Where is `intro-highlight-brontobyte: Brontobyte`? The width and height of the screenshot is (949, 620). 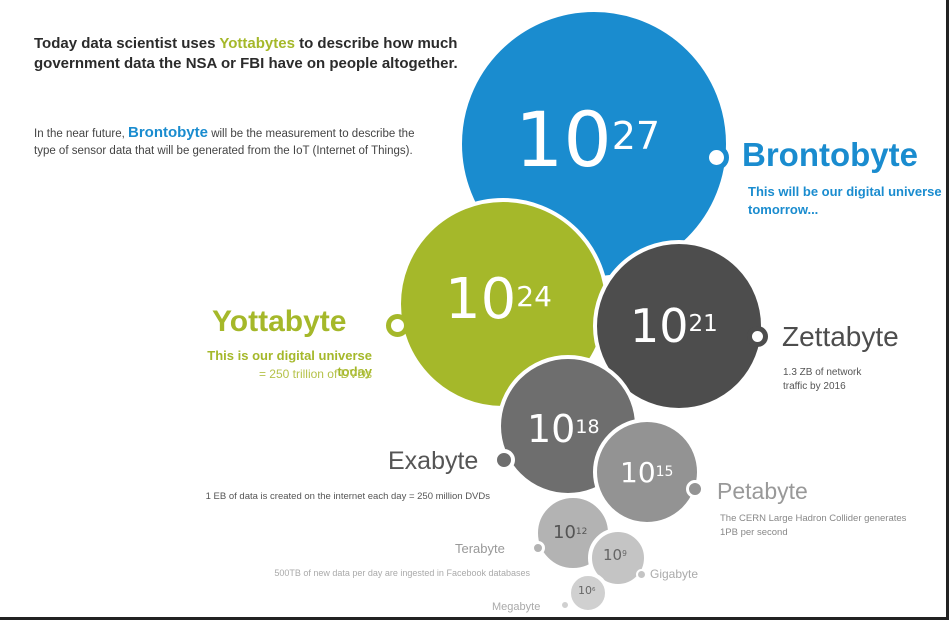
intro-highlight-brontobyte: Brontobyte is located at coordinates (167, 132).